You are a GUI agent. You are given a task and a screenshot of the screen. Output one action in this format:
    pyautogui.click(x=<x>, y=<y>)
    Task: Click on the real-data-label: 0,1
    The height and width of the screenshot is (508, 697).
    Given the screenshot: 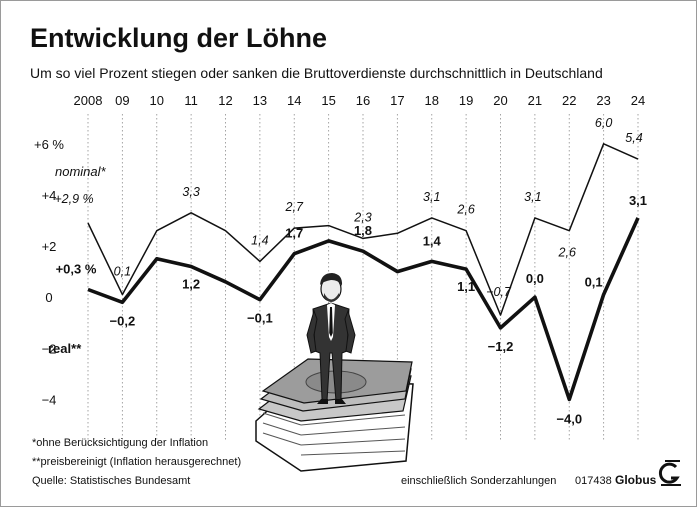 What is the action you would take?
    pyautogui.click(x=594, y=282)
    